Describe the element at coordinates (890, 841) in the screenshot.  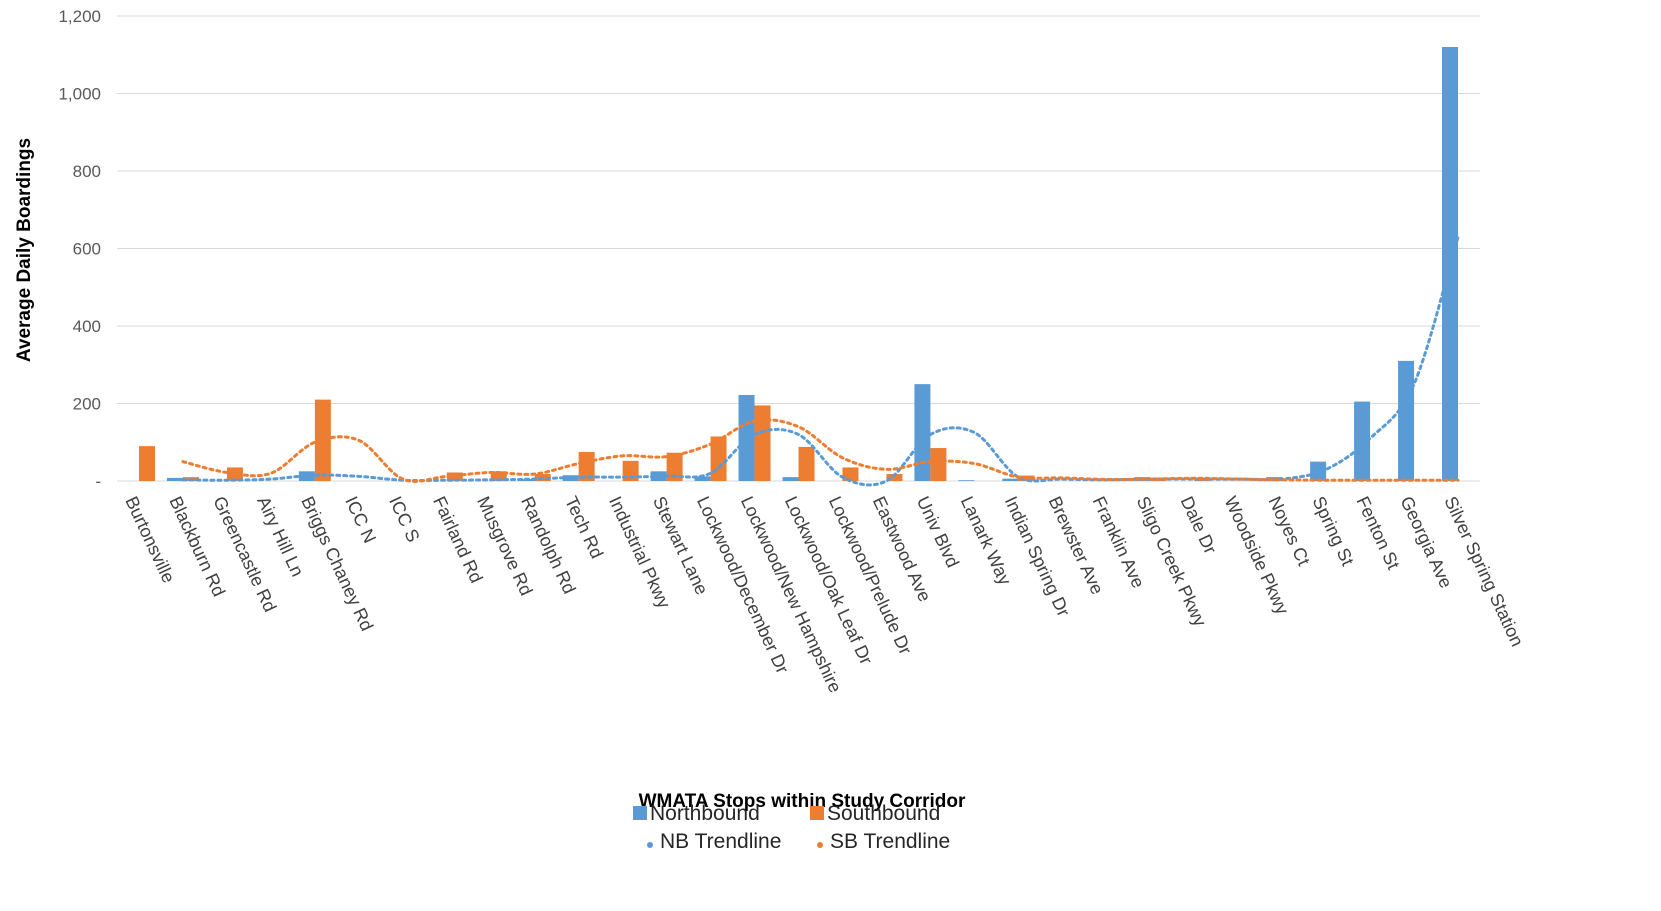
I see `legend-sb-trendline-label: SB Trendline` at that location.